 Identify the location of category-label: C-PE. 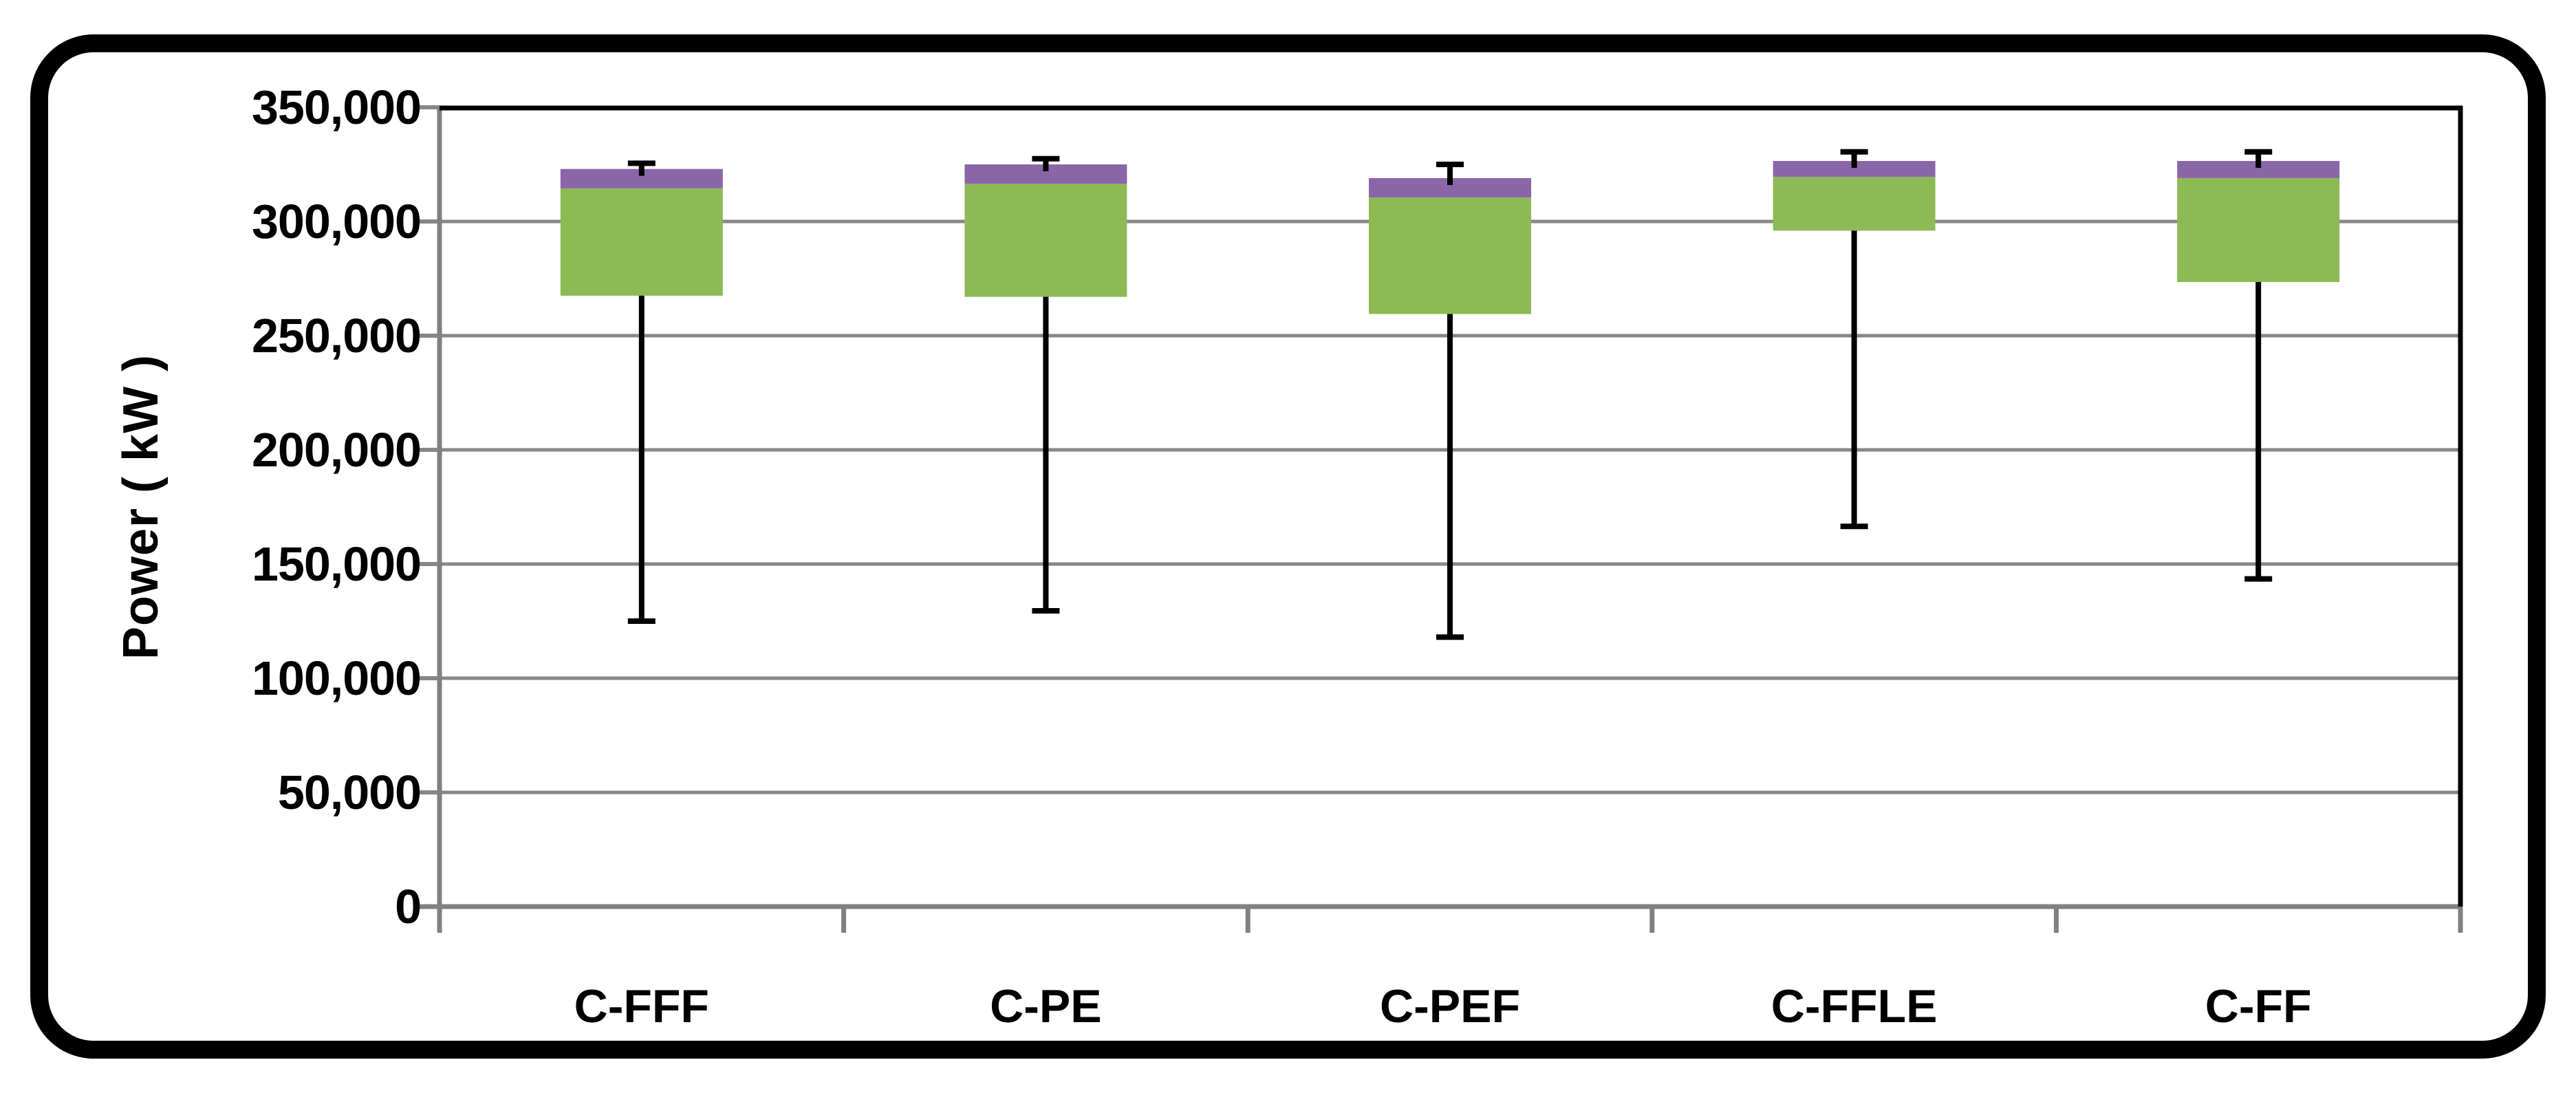
(1046, 1006).